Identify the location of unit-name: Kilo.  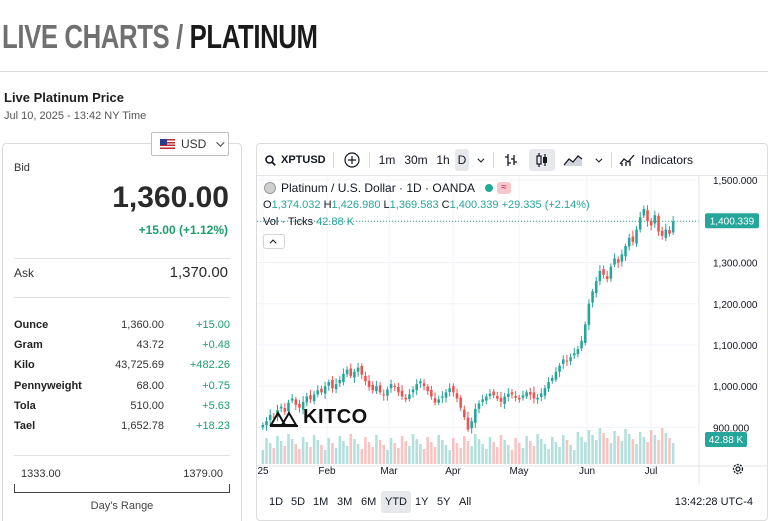
(24, 365).